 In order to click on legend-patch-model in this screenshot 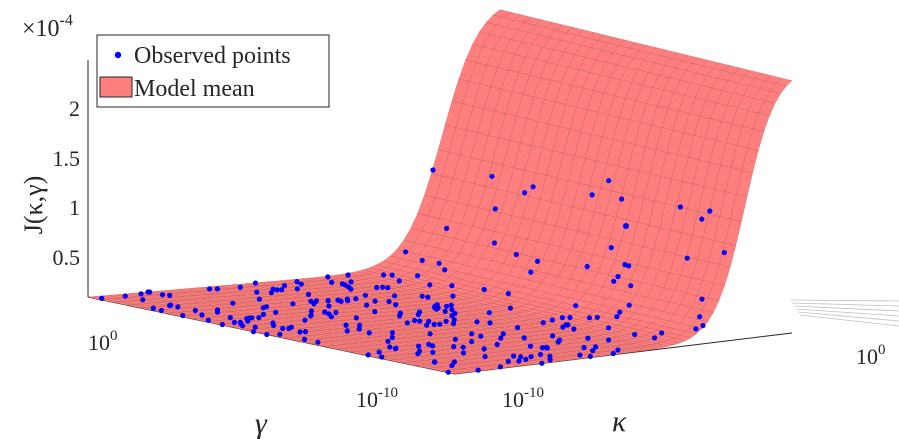, I will do `click(116, 87)`.